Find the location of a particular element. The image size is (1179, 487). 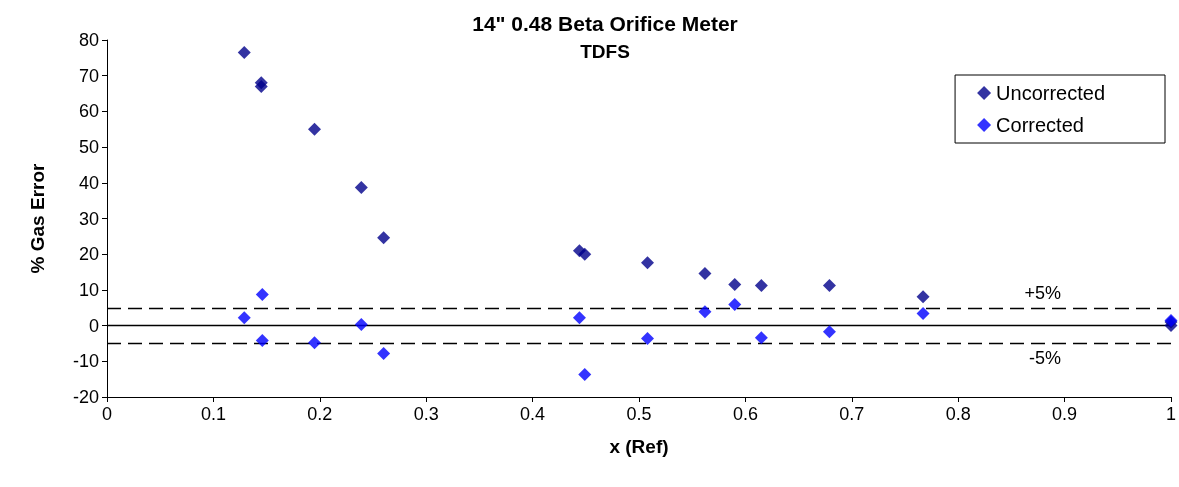

x-tick-label: 0.7 is located at coordinates (852, 414).